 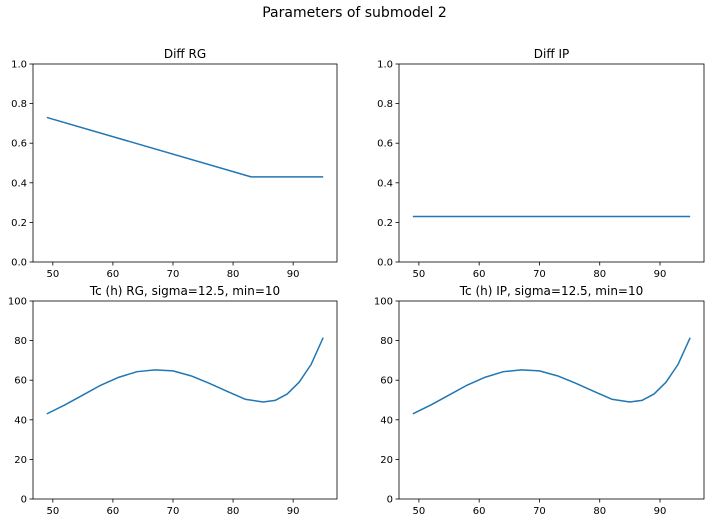 I want to click on subplot-title: Tc (h) IP, sigma=12.5, min=10, so click(x=551, y=291).